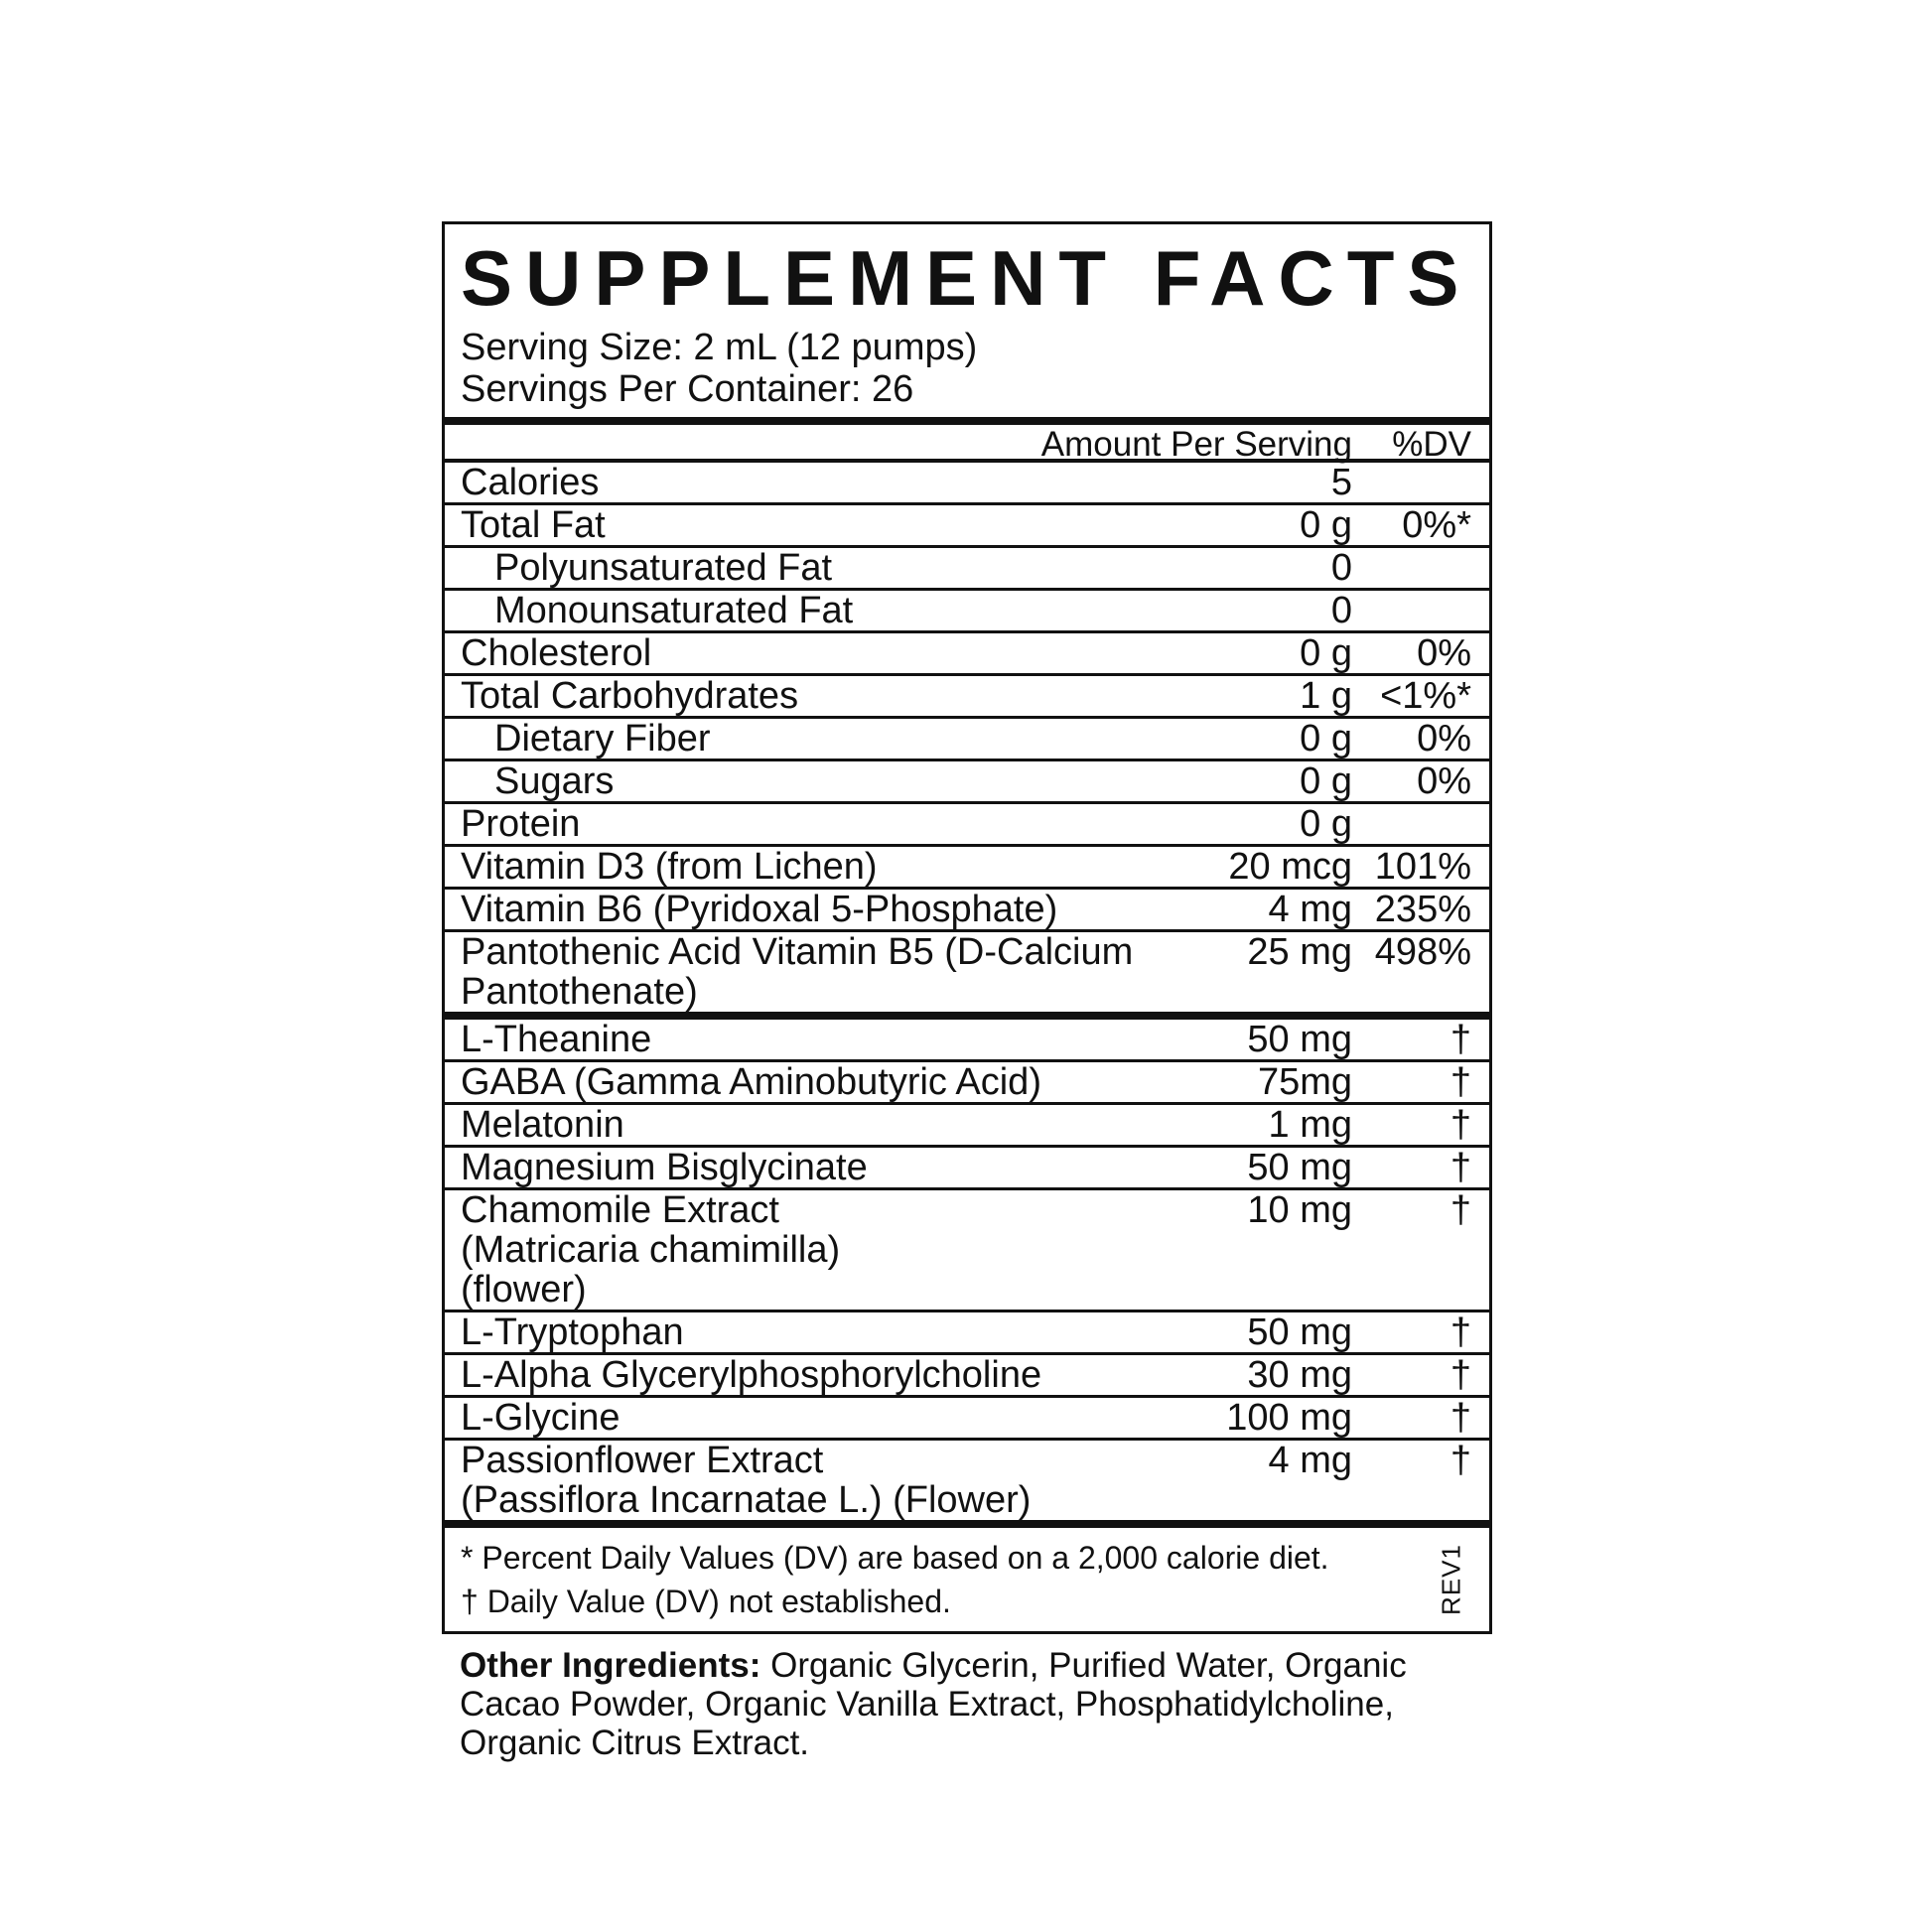 This screenshot has width=1932, height=1932. Describe the element at coordinates (751, 1082) in the screenshot. I see `nutrient-name-line: GABA (Gamma Aminobutyric Acid)` at that location.